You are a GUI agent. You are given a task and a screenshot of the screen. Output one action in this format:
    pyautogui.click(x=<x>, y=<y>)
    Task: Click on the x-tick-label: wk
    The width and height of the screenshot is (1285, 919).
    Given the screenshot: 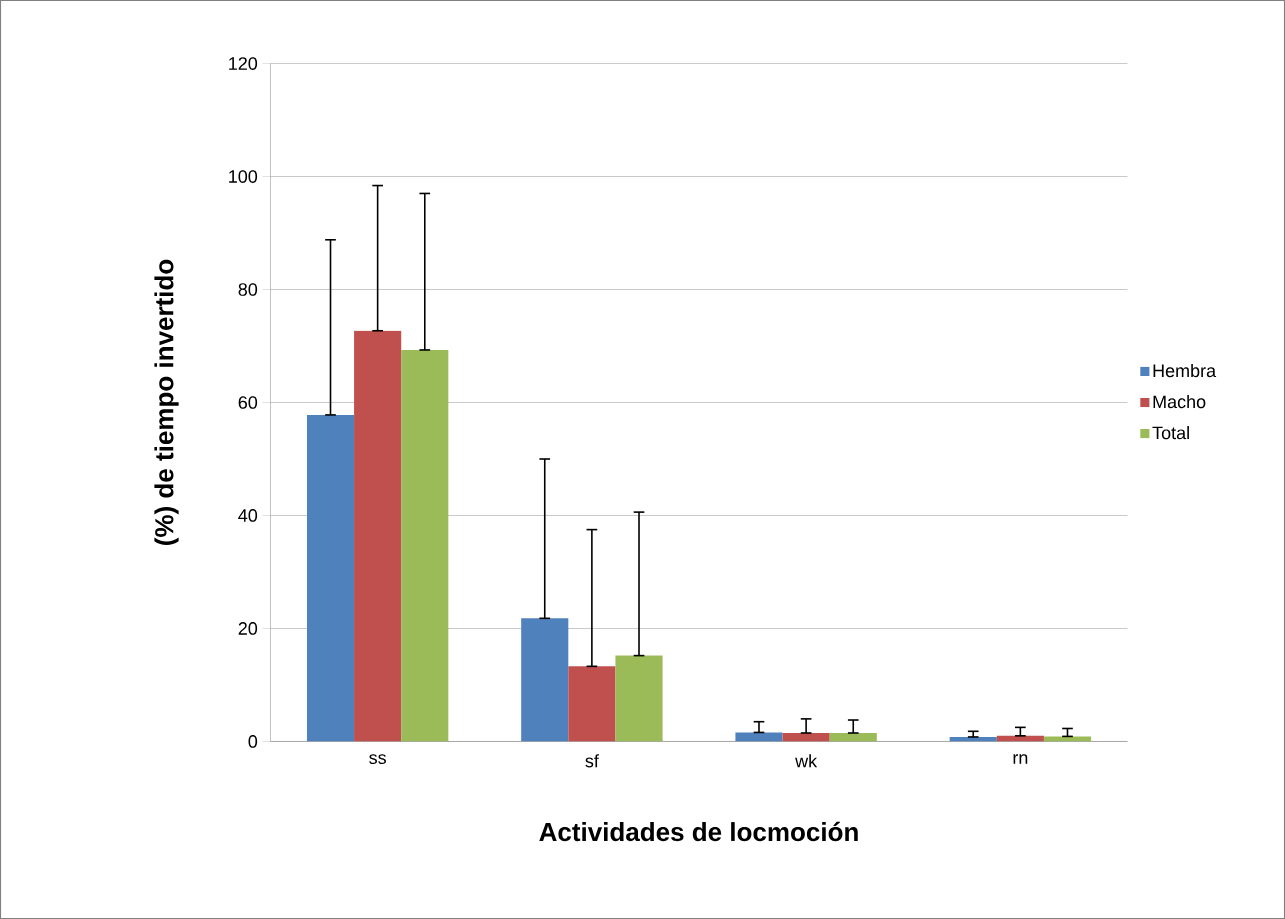 What is the action you would take?
    pyautogui.click(x=806, y=761)
    